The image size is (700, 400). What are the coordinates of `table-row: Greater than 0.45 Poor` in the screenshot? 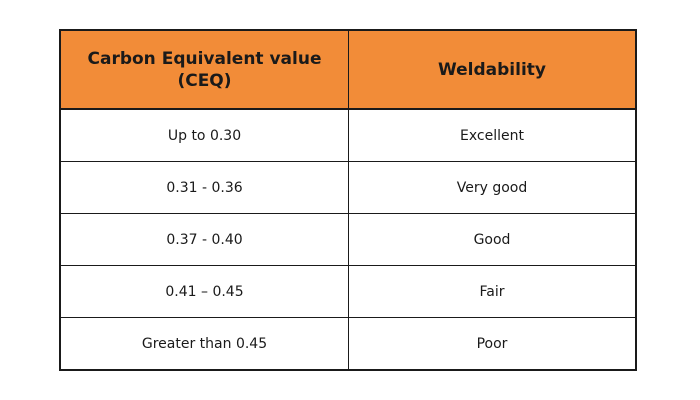 It's located at (348, 343).